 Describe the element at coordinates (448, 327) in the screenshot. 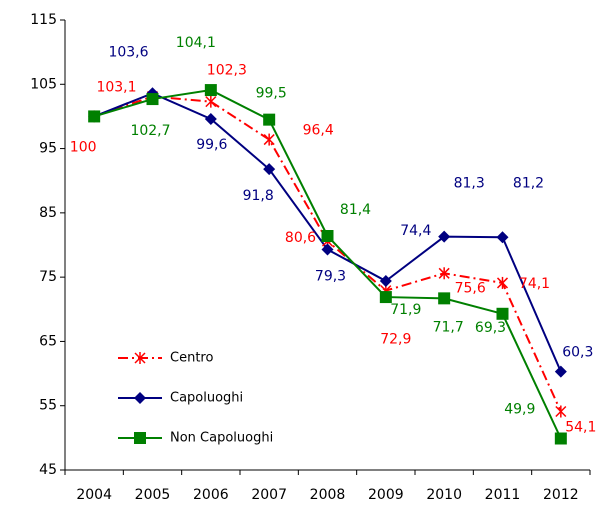

I see `data-label: 71,7` at that location.